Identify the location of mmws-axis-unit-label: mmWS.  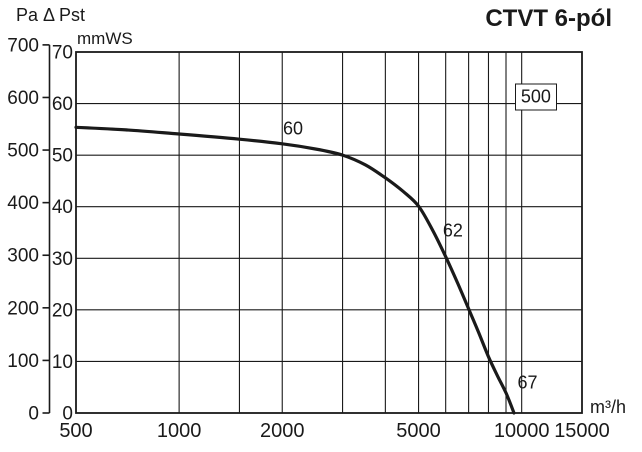
(105, 38).